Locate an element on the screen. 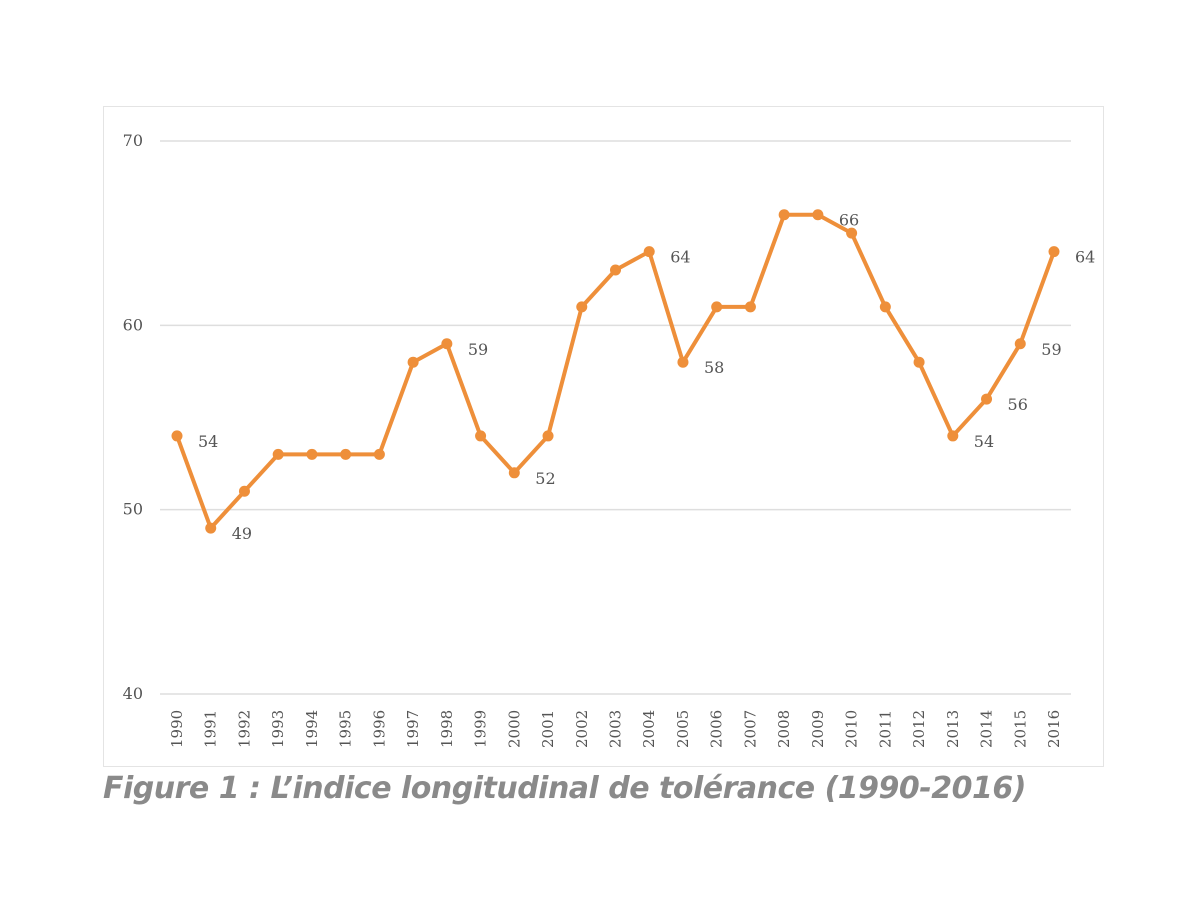 This screenshot has height=919, width=1200. data-point-2006 is located at coordinates (717, 307).